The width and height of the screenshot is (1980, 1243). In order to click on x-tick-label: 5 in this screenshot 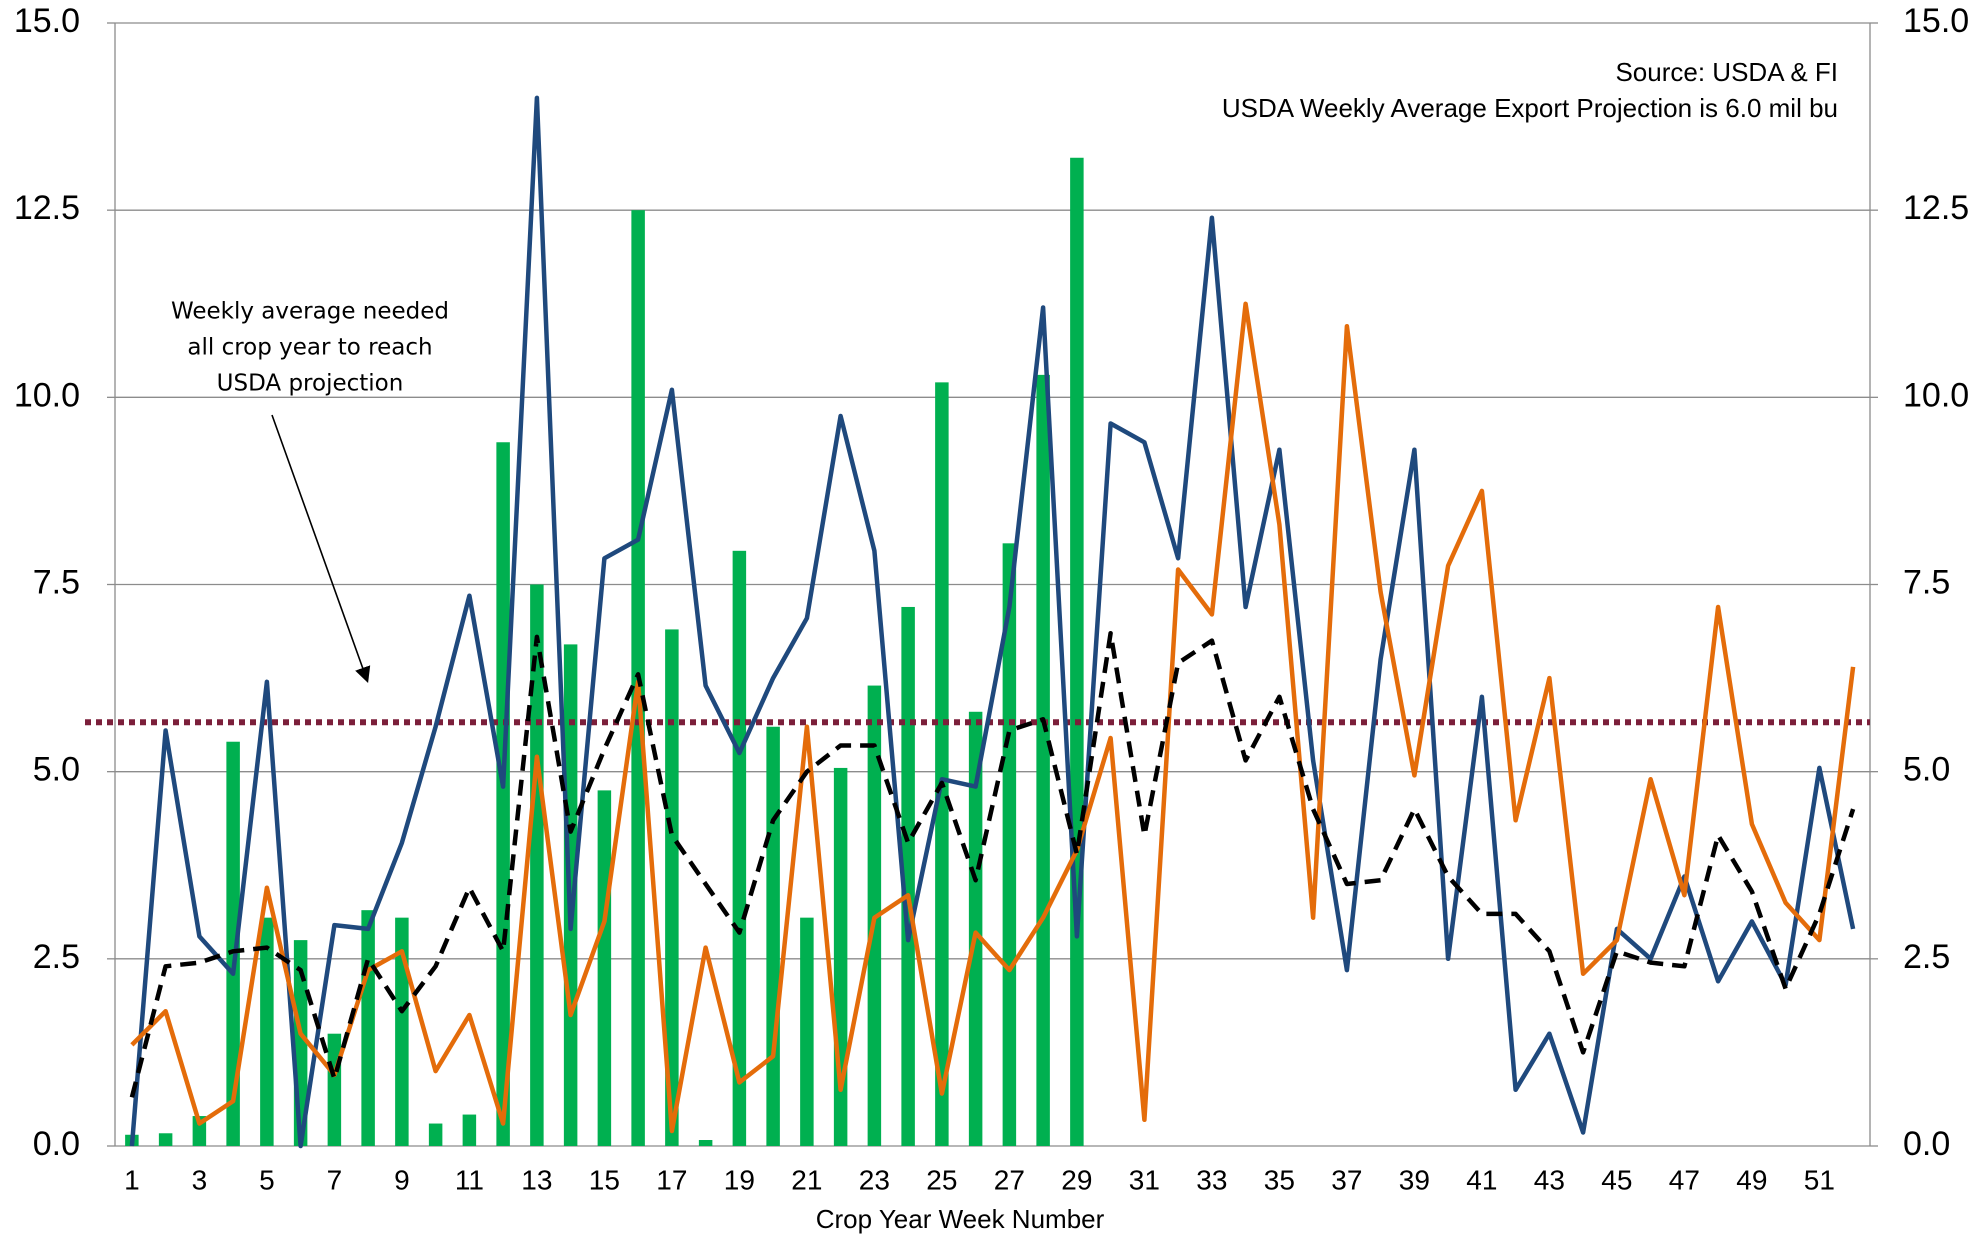, I will do `click(267, 1179)`.